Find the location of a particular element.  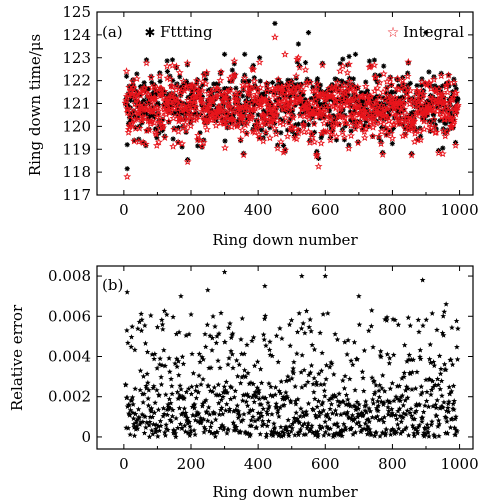

y-tick-label: 120 is located at coordinates (76, 126).